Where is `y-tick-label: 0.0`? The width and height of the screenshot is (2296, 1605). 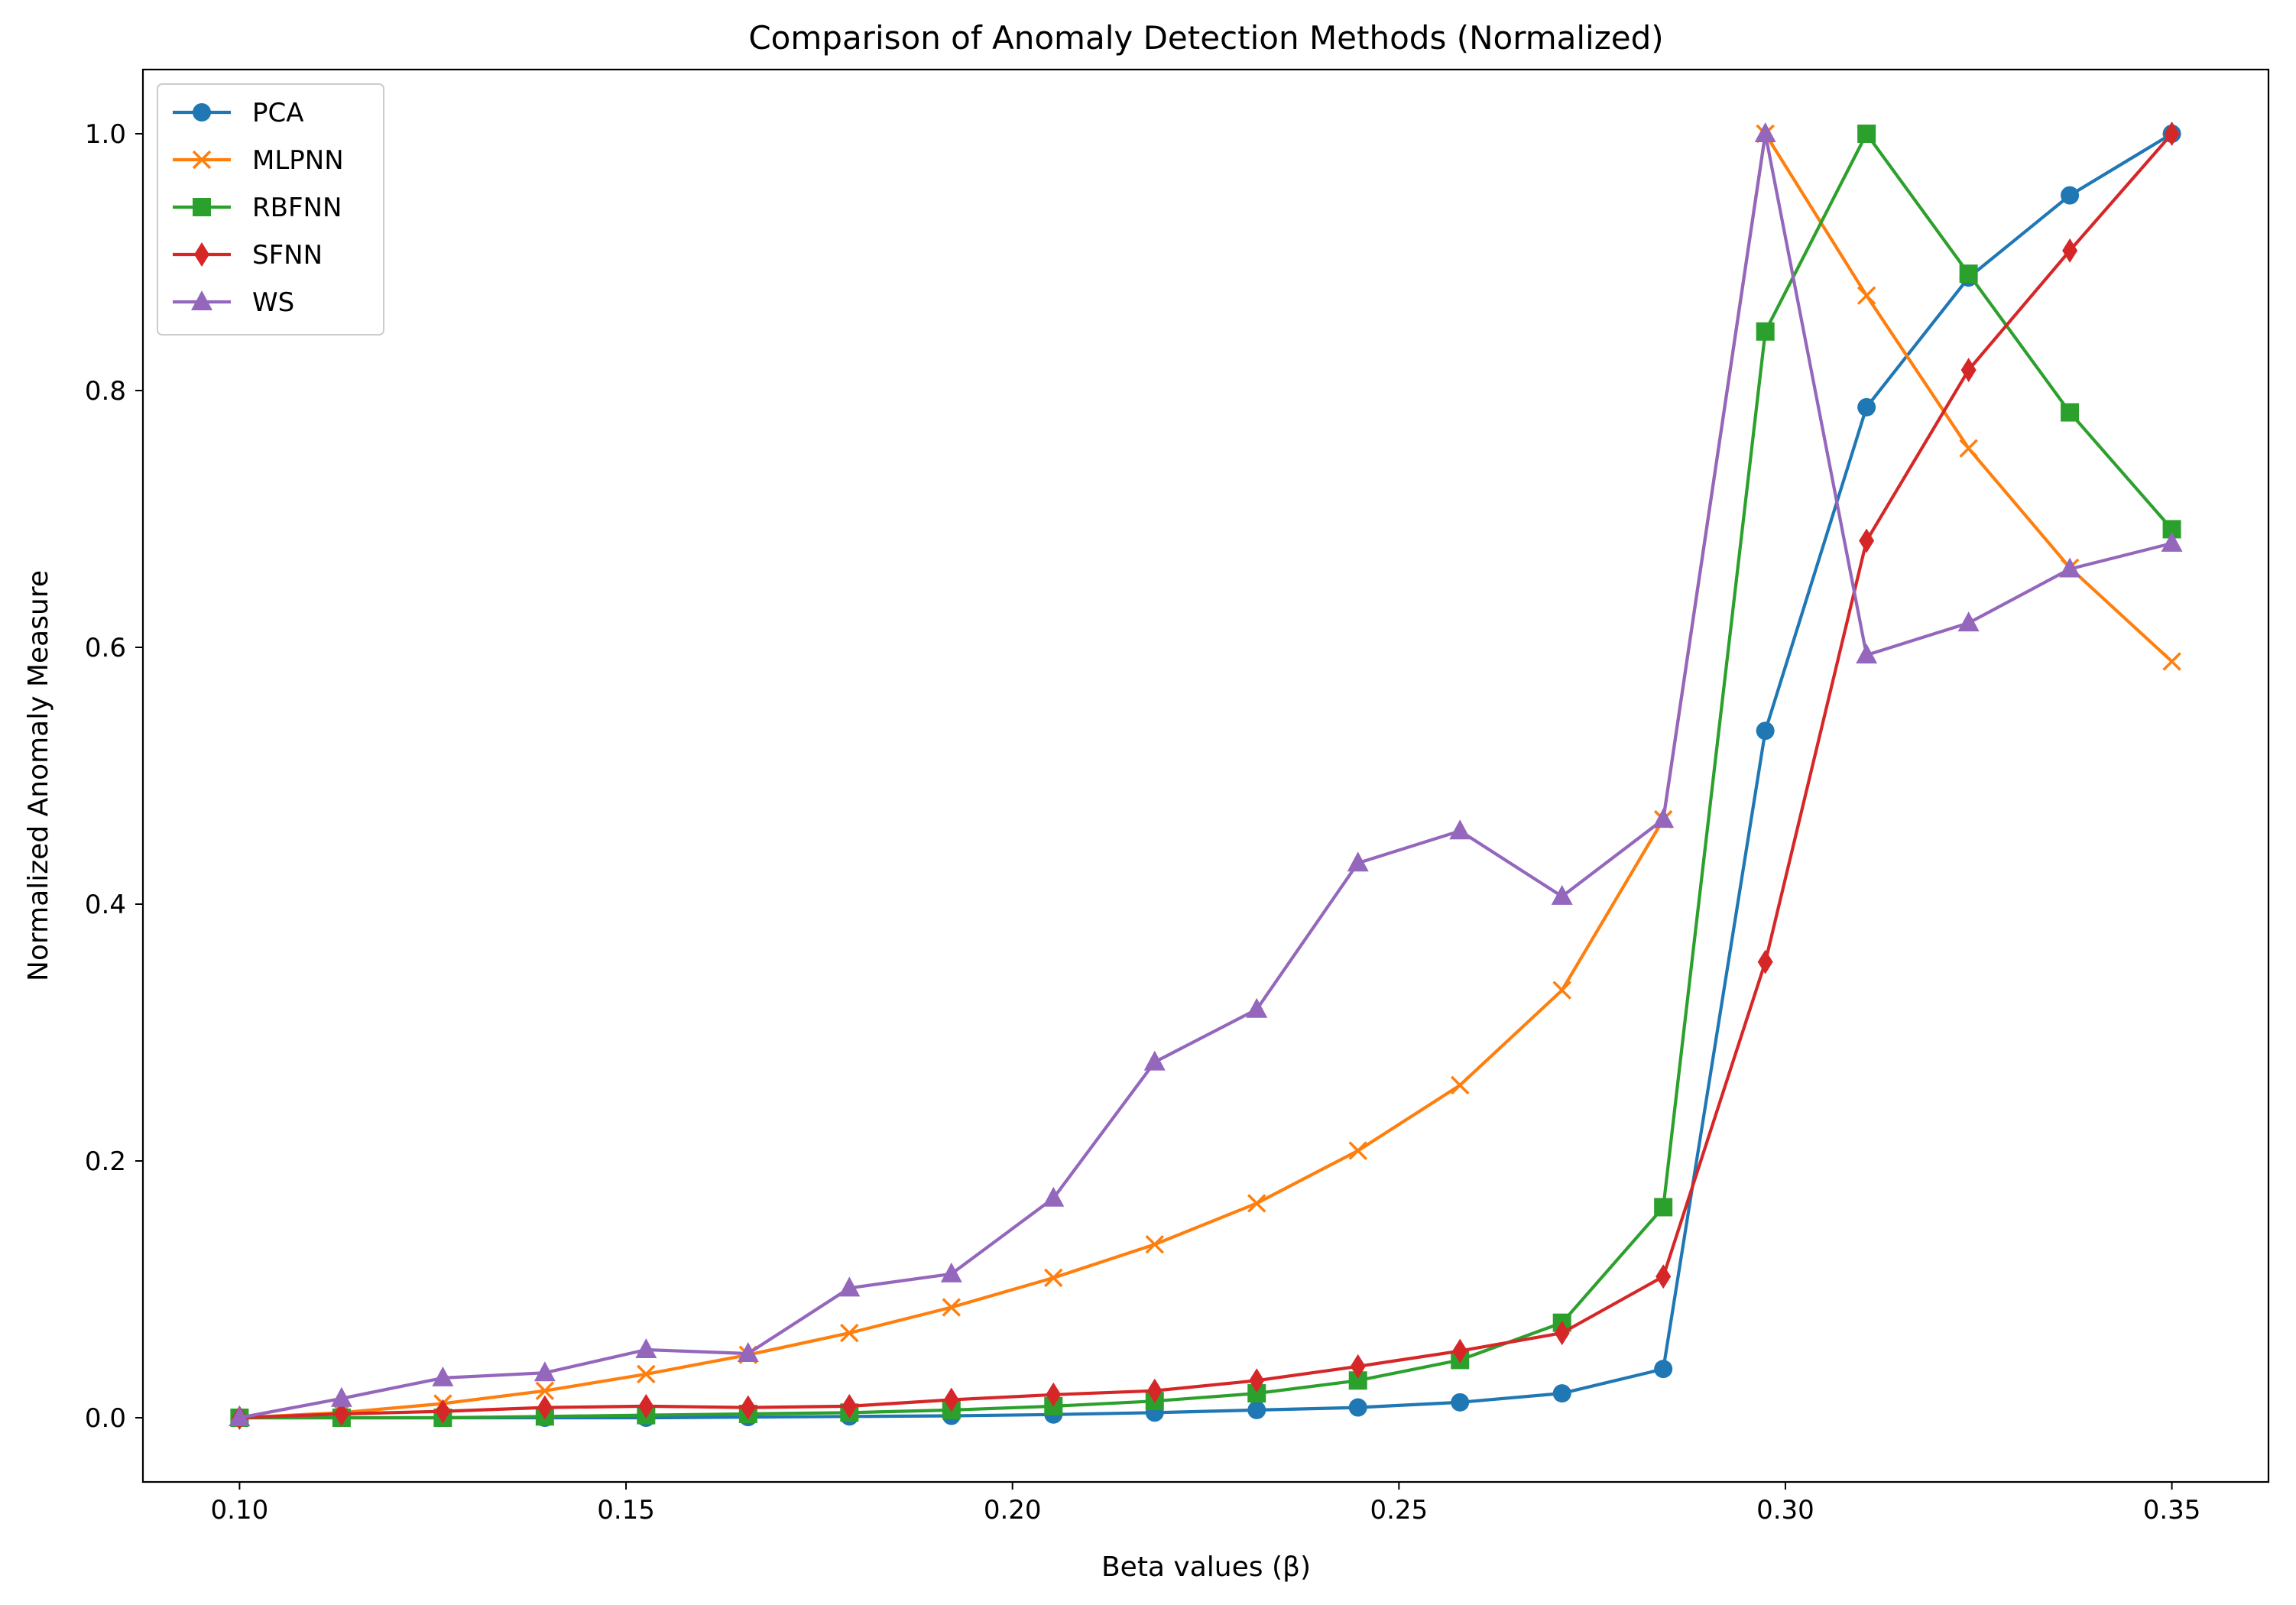 y-tick-label: 0.0 is located at coordinates (105, 1418).